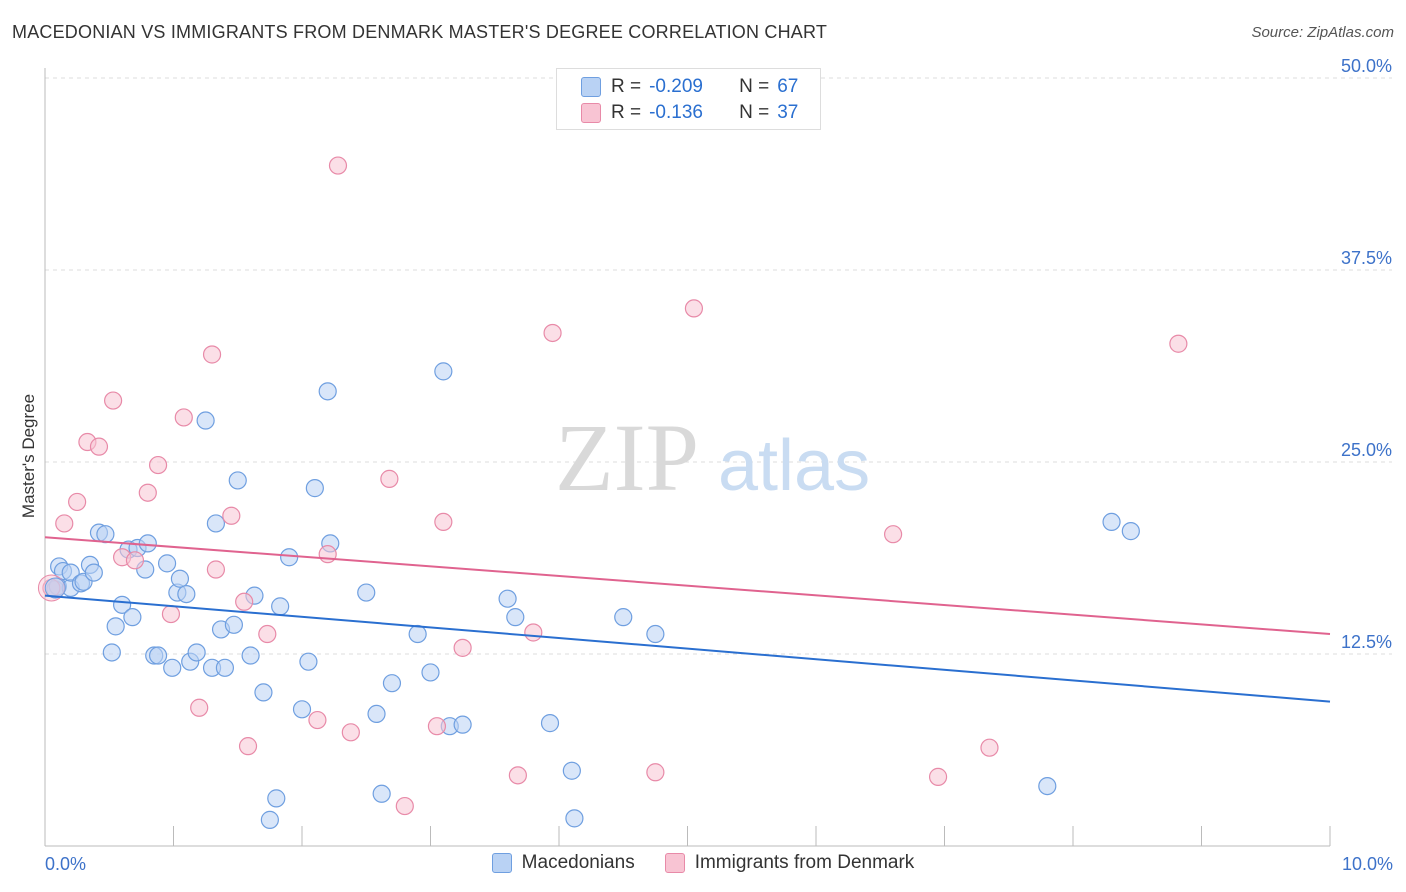 The image size is (1406, 892). What do you see at coordinates (28, 456) in the screenshot?
I see `y-axis-label: Master's Degree` at bounding box center [28, 456].